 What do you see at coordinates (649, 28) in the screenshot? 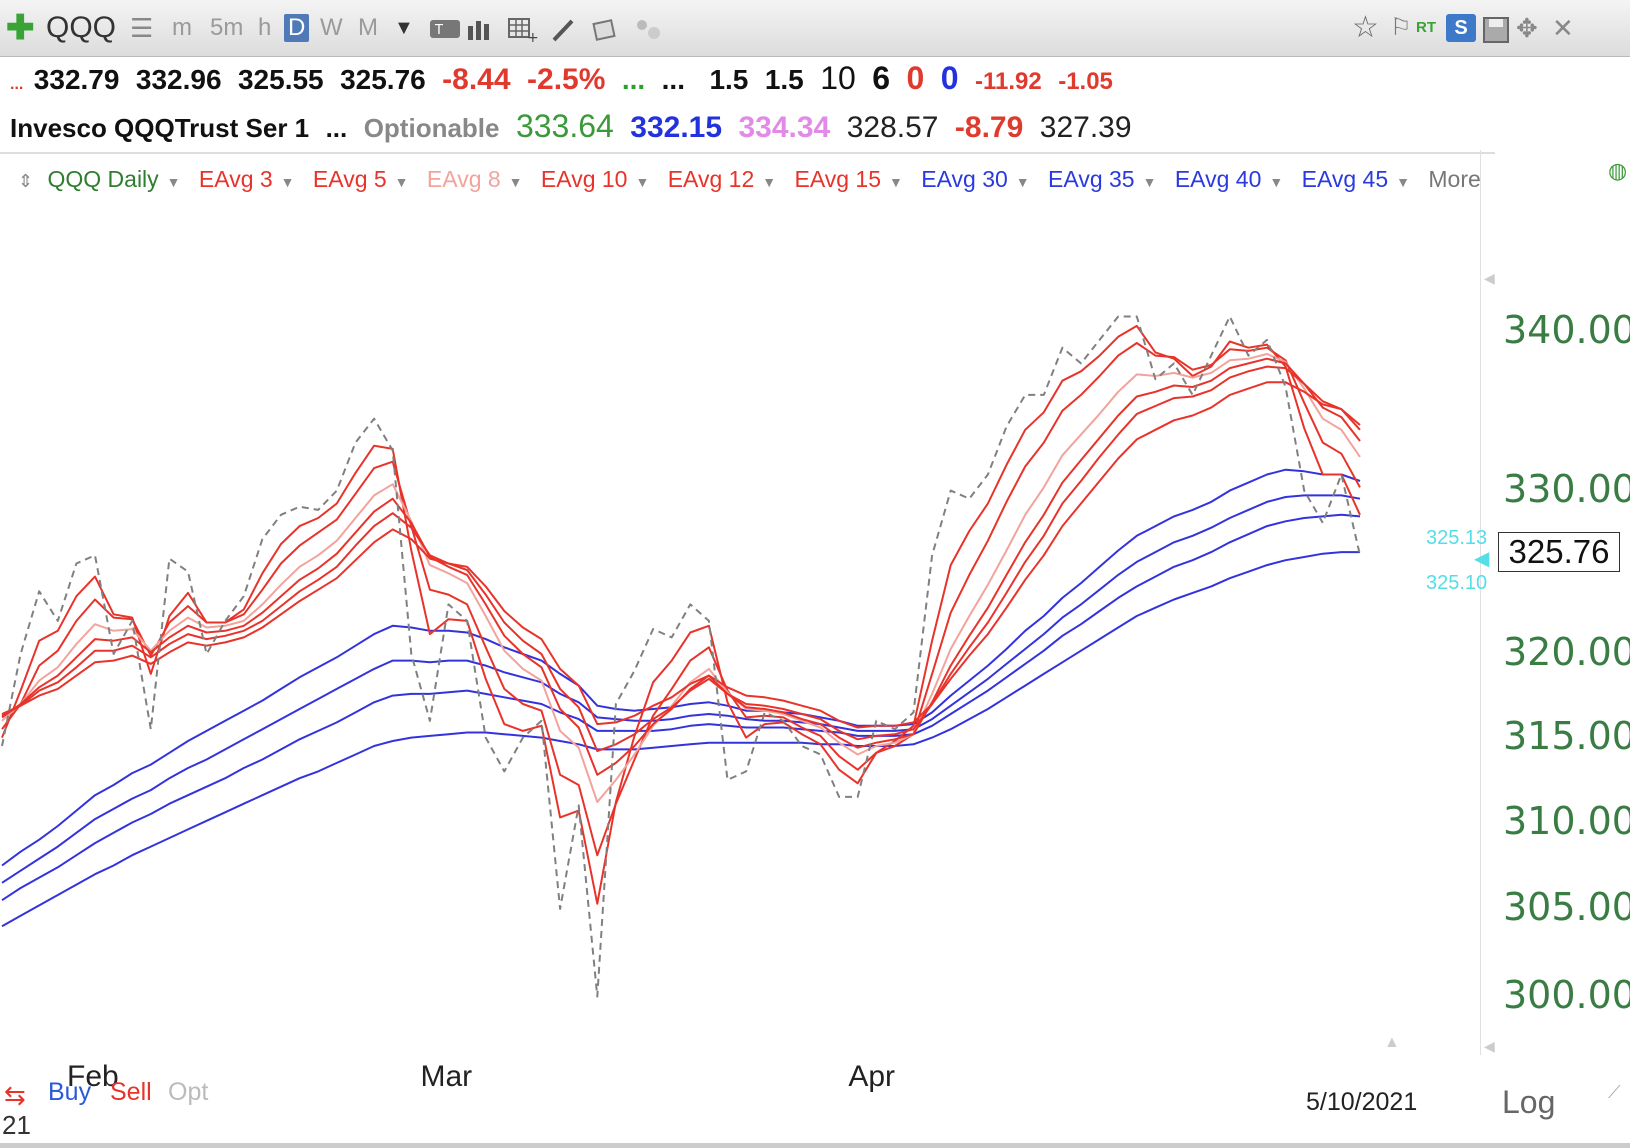
I see `share-icon` at bounding box center [649, 28].